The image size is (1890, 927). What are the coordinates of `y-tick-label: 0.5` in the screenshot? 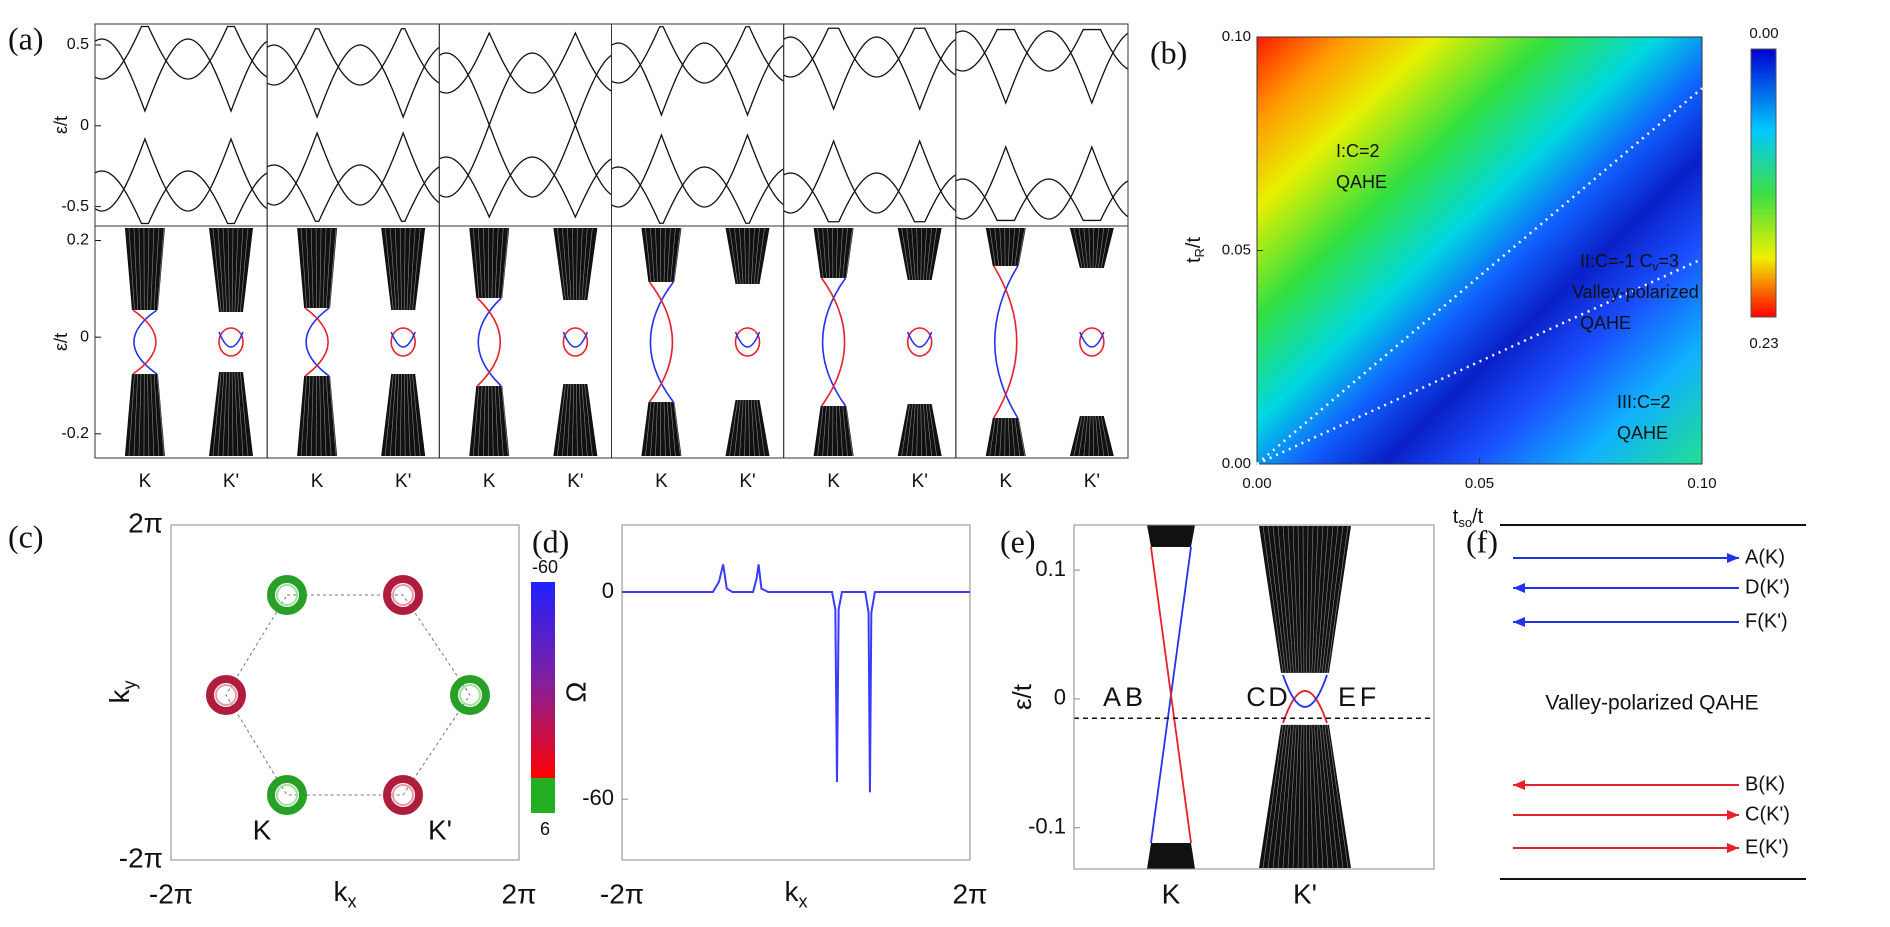 It's located at (78, 44).